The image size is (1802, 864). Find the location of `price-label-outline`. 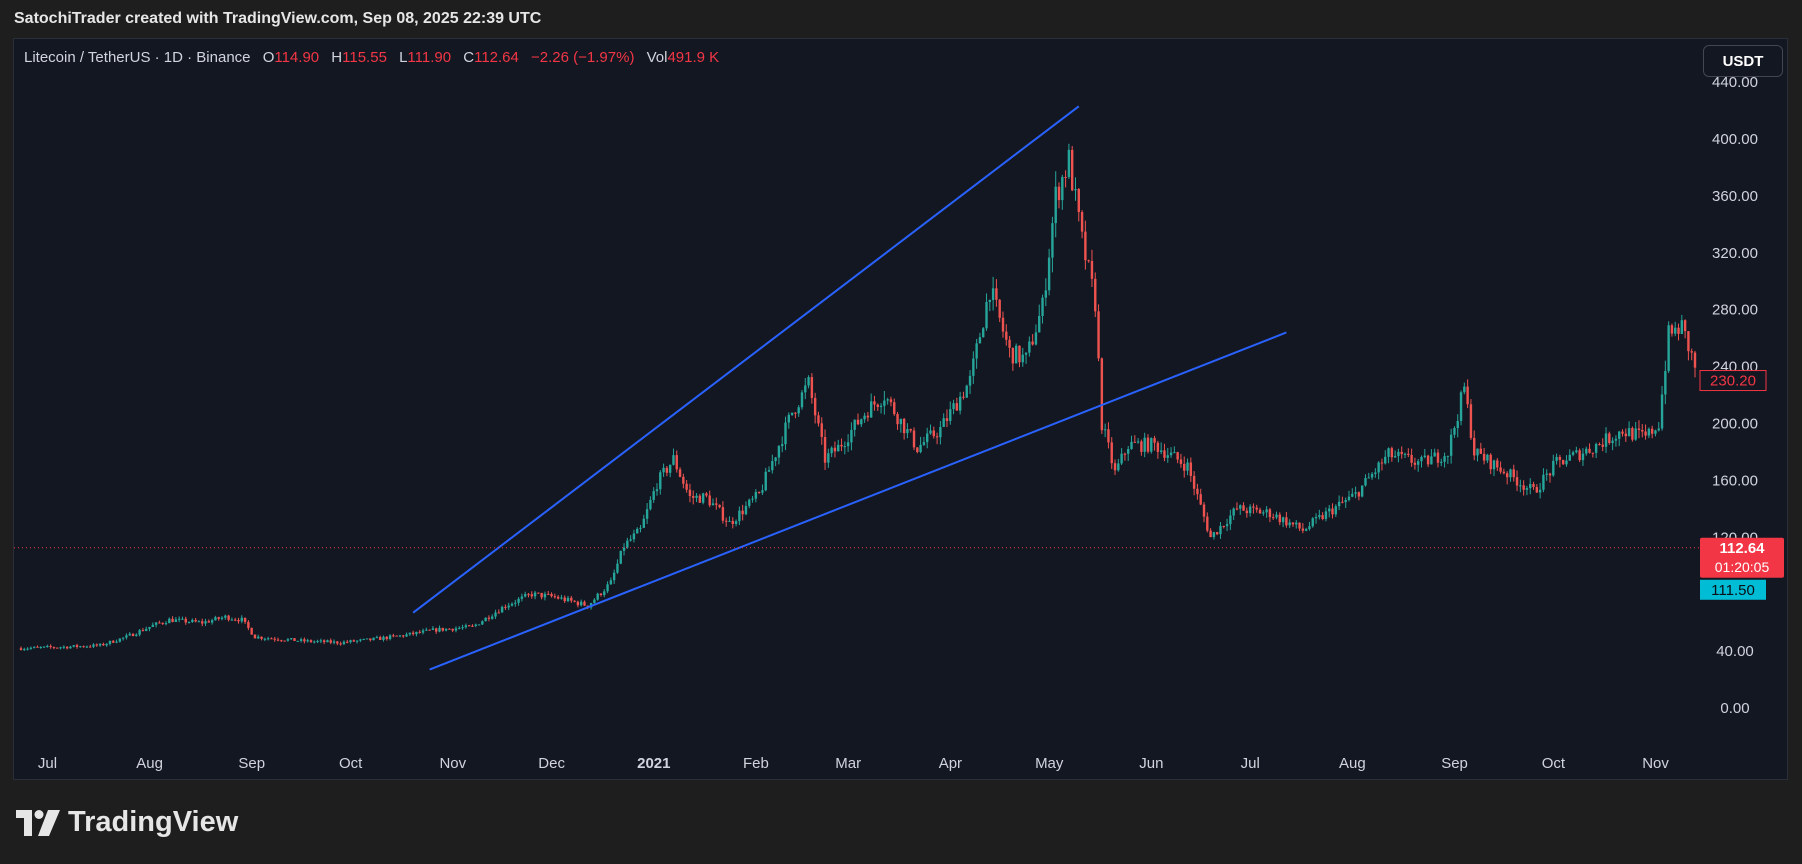

price-label-outline is located at coordinates (1733, 381).